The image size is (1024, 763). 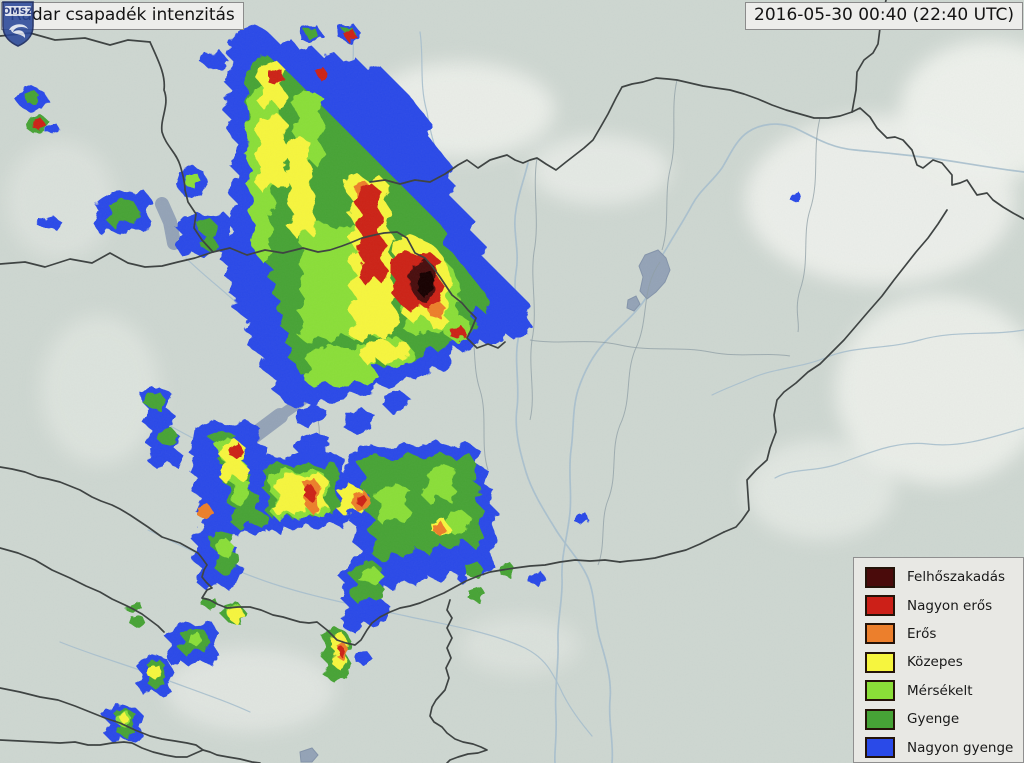 I want to click on legend-row: Nagyon erős, so click(x=944, y=605).